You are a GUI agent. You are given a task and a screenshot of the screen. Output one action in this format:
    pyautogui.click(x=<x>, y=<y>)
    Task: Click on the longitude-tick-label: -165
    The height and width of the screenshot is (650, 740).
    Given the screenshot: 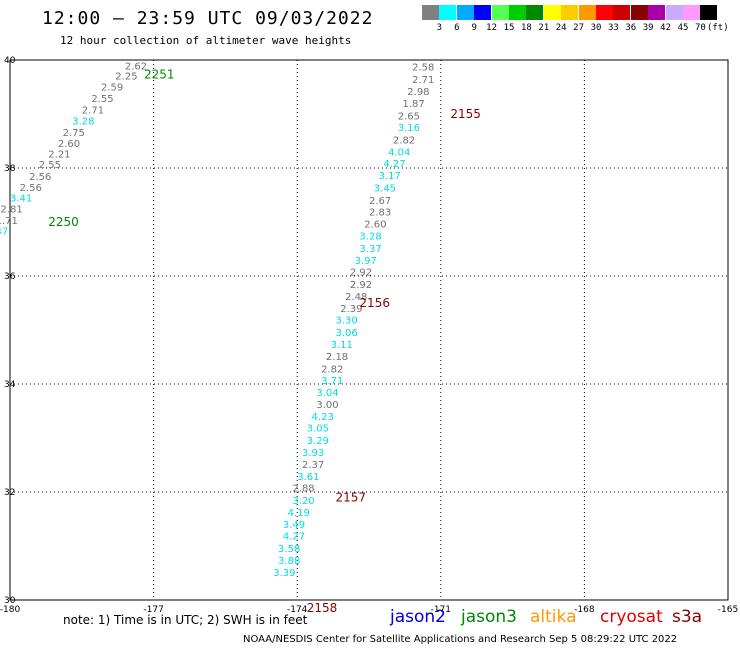 What is the action you would take?
    pyautogui.click(x=728, y=610)
    